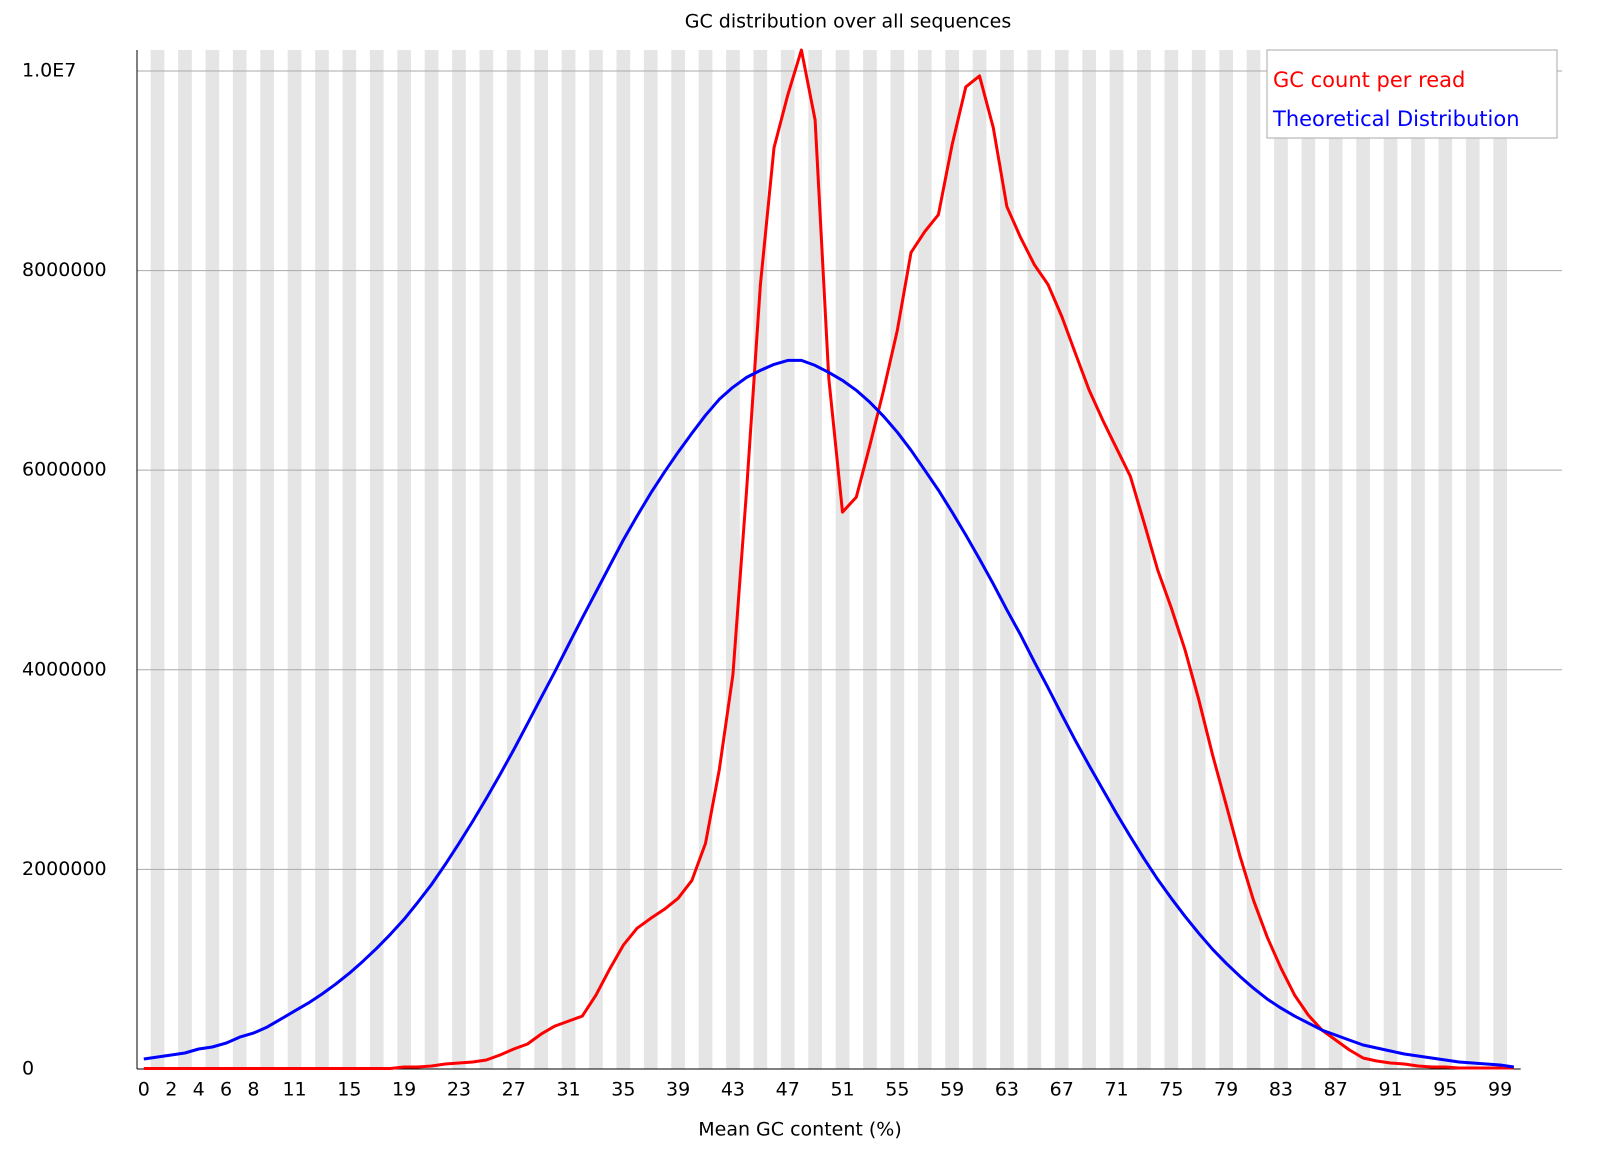  Describe the element at coordinates (49, 70) in the screenshot. I see `y-tick-label: 1.0E7` at that location.